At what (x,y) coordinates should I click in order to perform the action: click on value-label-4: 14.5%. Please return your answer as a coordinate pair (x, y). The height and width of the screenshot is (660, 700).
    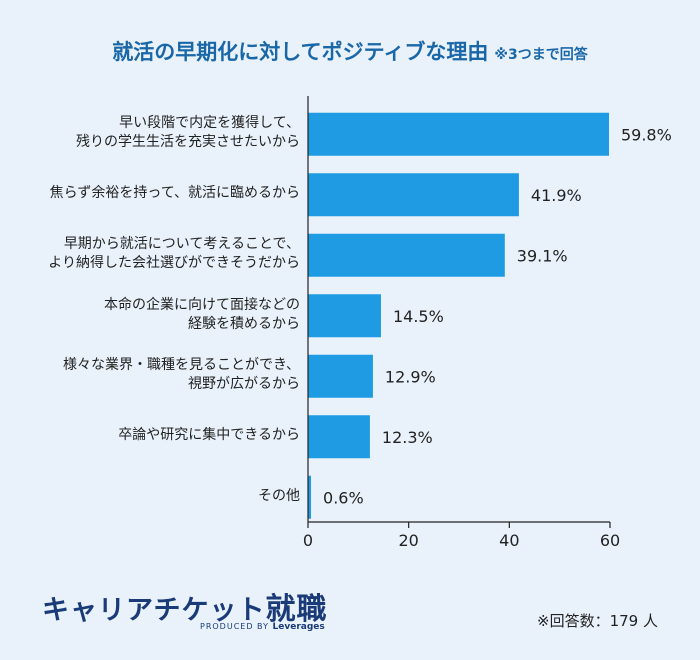
    Looking at the image, I should click on (418, 316).